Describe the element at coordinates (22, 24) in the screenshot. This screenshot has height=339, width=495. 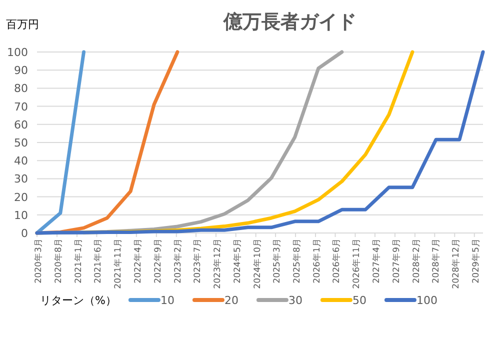
I see `y-axis-title: 百万円` at that location.